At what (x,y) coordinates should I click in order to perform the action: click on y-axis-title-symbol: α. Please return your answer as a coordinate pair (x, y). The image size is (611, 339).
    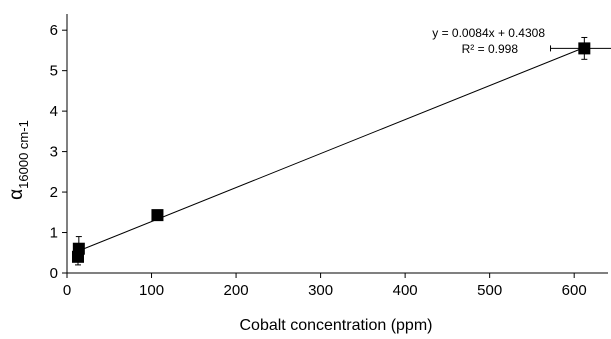
    Looking at the image, I should click on (16, 194).